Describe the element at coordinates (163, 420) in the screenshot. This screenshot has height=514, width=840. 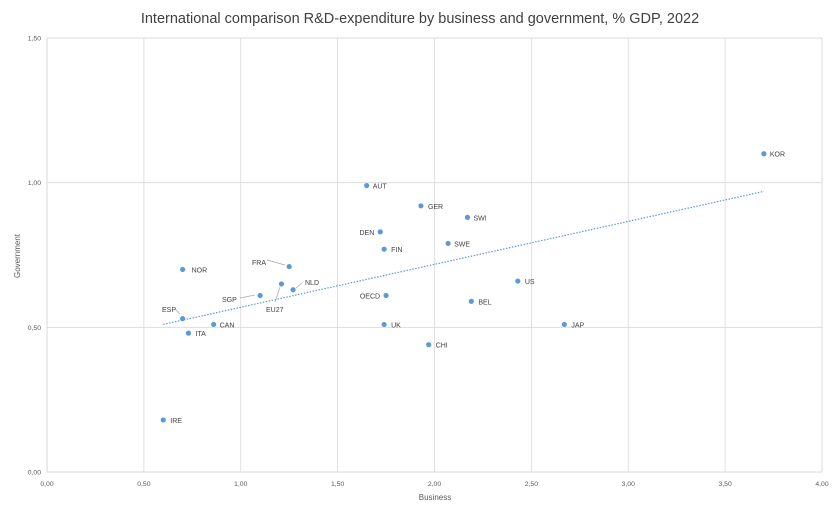
I see `data-point-ire` at that location.